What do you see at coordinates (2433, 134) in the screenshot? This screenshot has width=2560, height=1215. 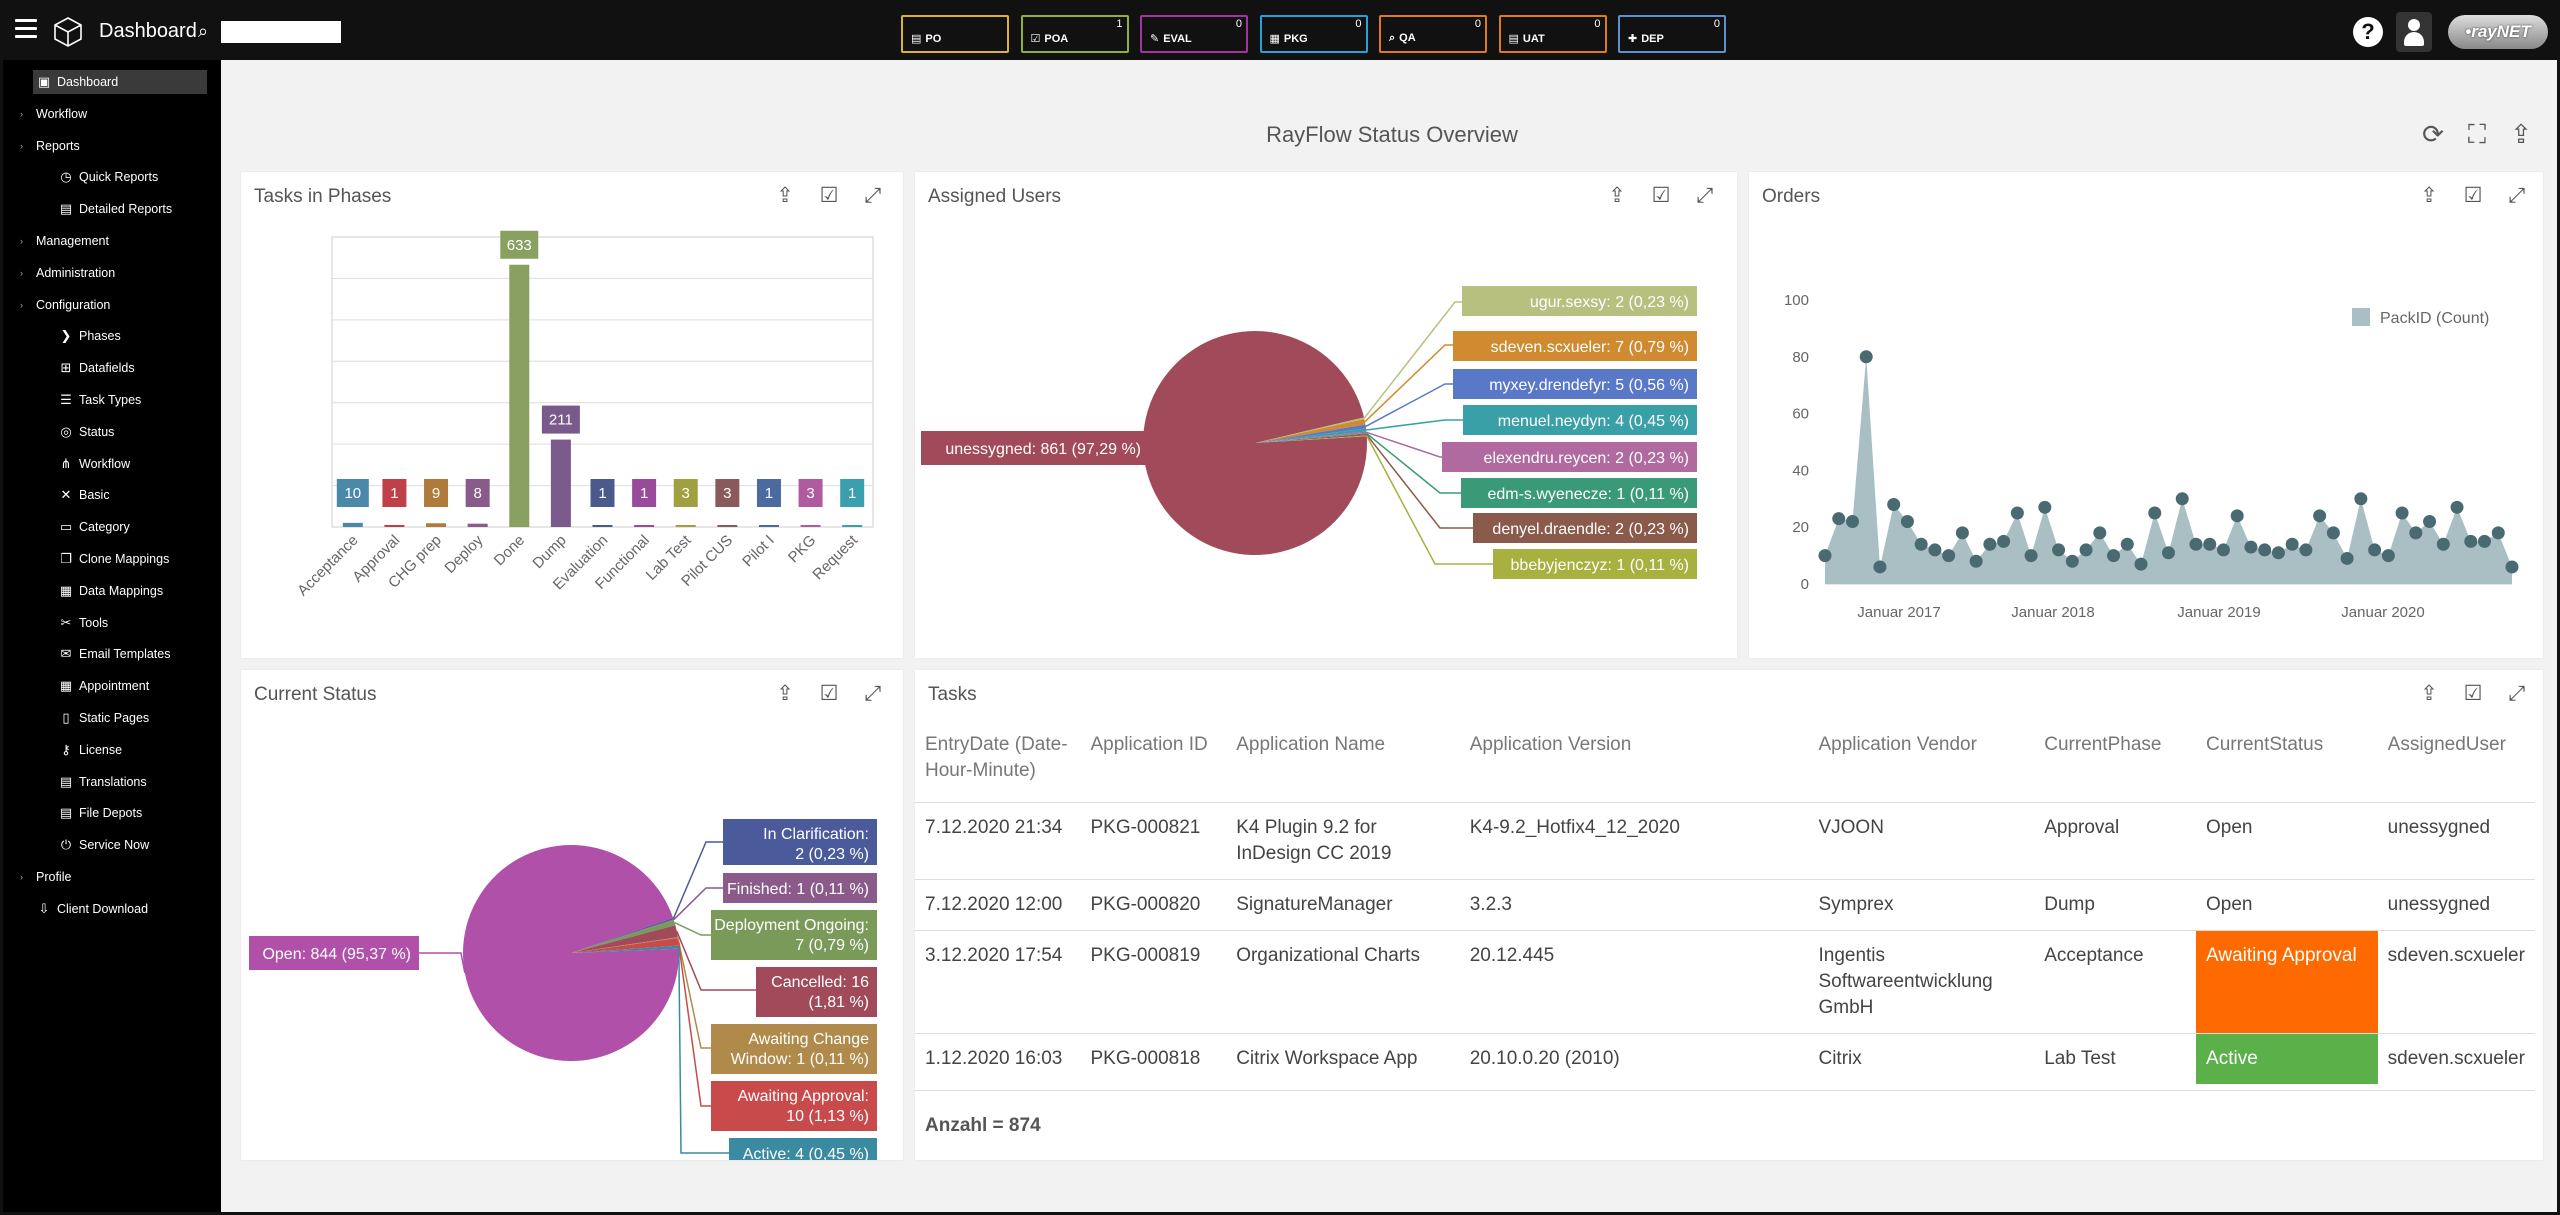 I see `refresh-icon: ⟳` at bounding box center [2433, 134].